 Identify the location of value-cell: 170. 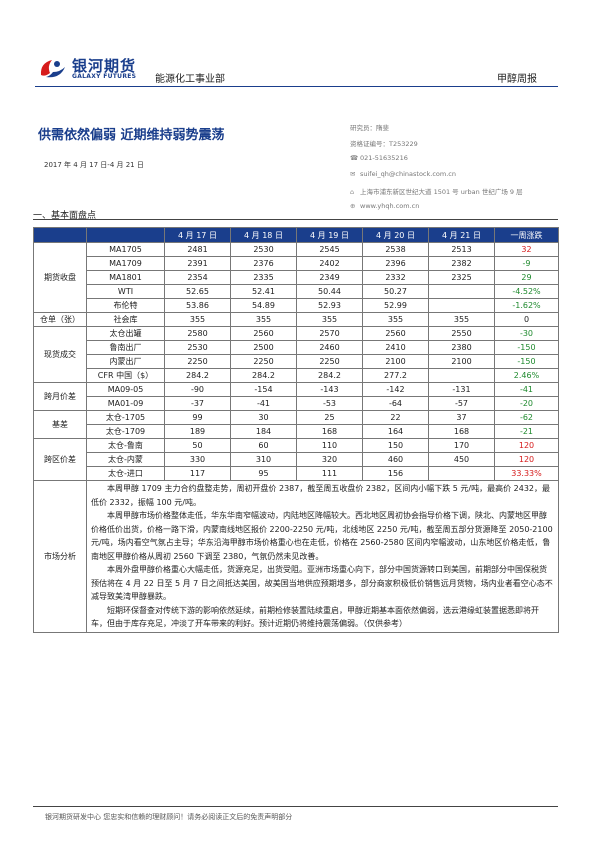
(461, 445).